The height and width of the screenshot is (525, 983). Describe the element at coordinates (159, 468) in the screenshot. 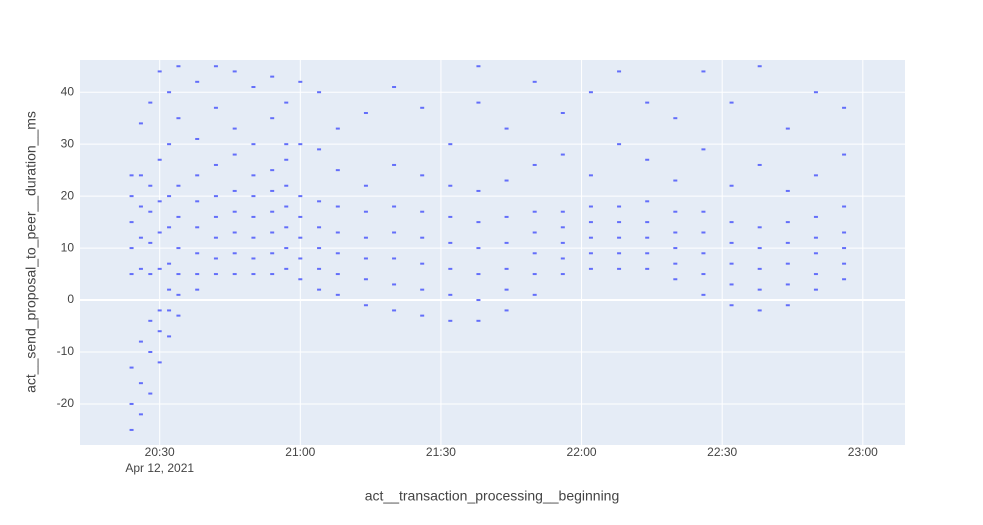

I see `x-date-label: Apr 12, 2021` at that location.